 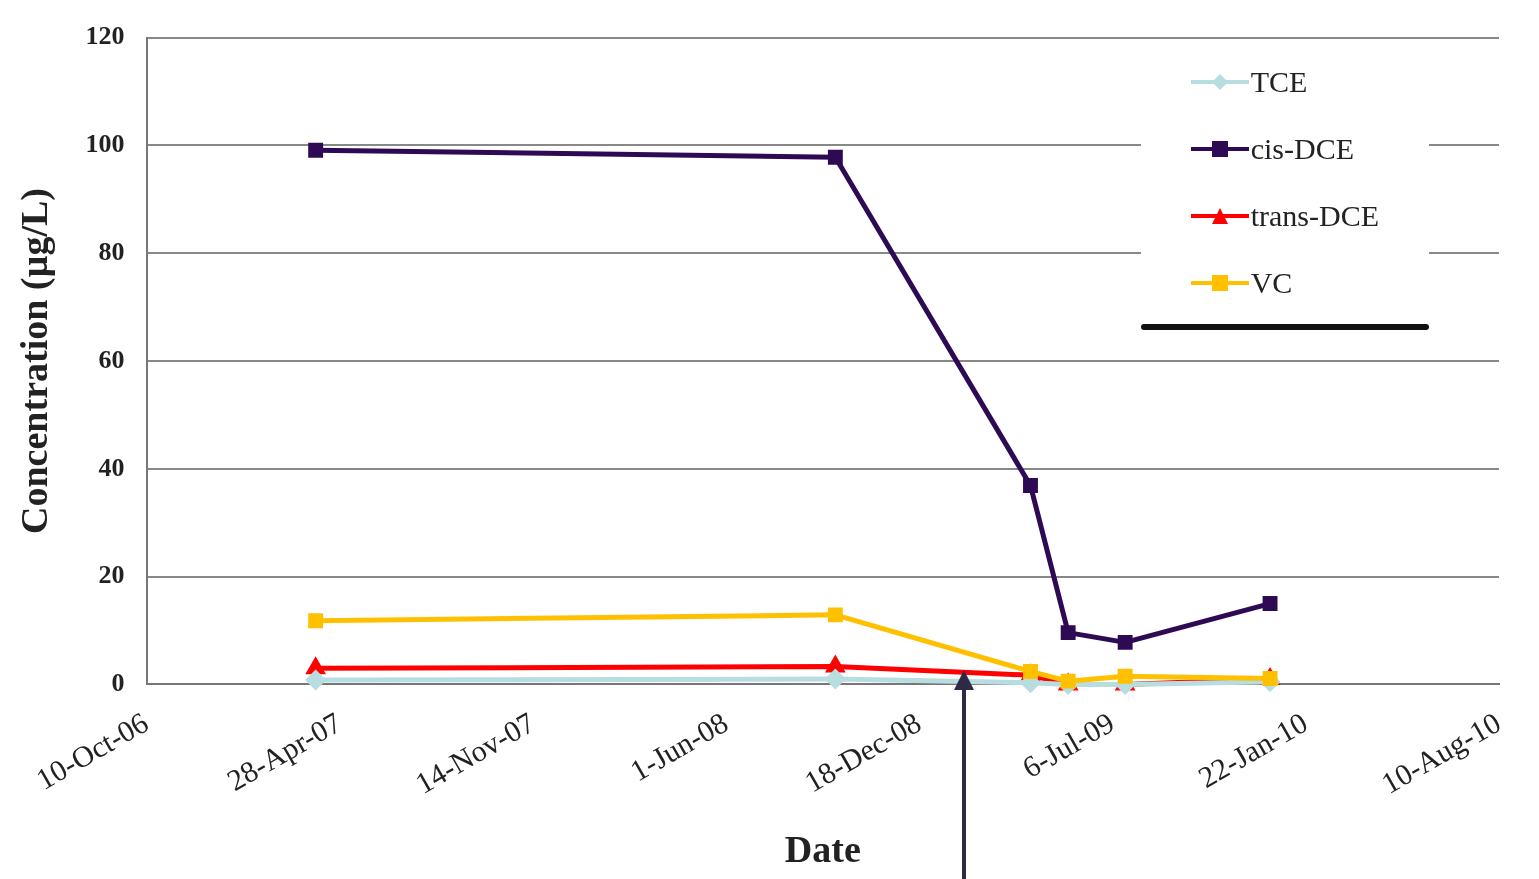 I want to click on y-tick-label: 20, so click(x=111, y=575).